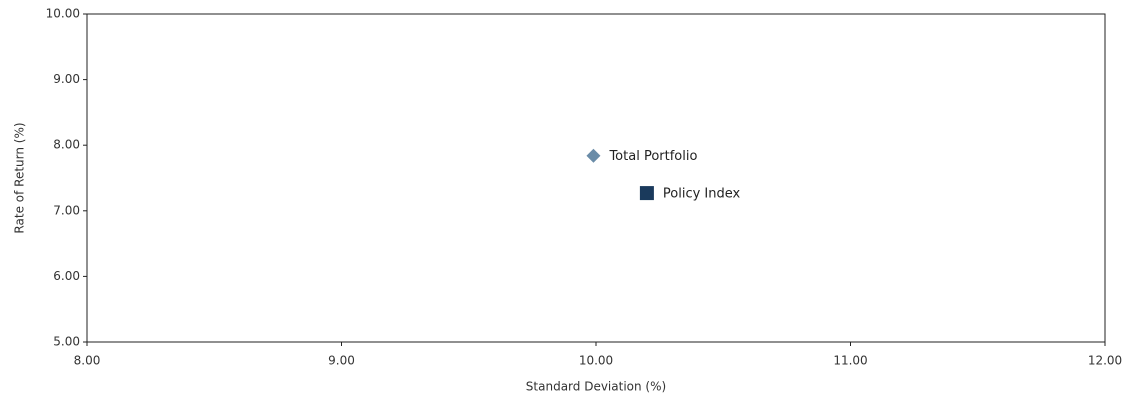 The image size is (1127, 400). Describe the element at coordinates (596, 387) in the screenshot. I see `x-axis-title: Standard Deviation (%)` at that location.